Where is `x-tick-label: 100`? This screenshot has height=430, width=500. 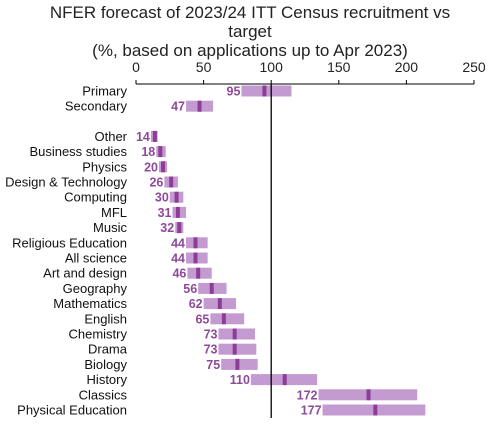
x-tick-label: 100 is located at coordinates (272, 67).